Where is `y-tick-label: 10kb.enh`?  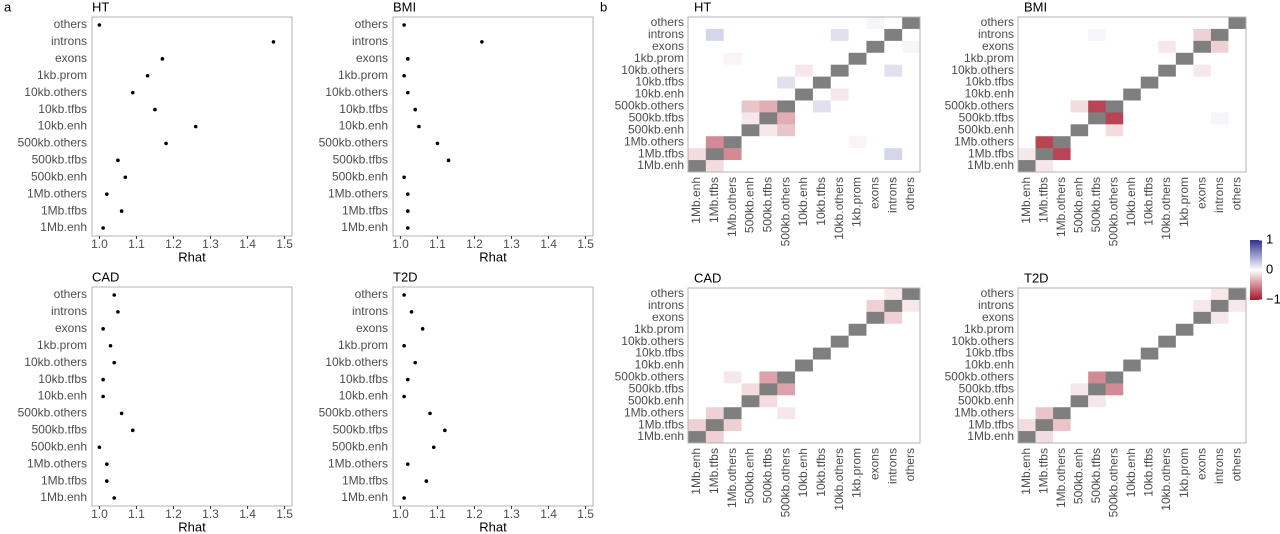 y-tick-label: 10kb.enh is located at coordinates (659, 94).